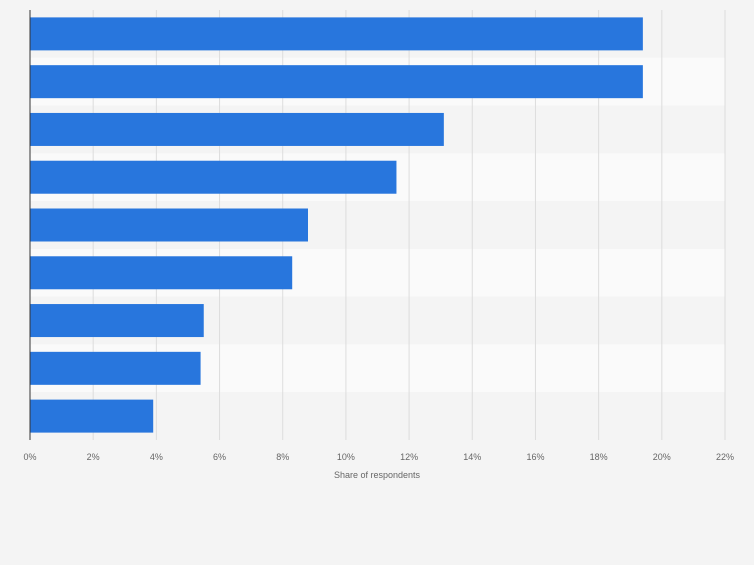 This screenshot has height=565, width=754. What do you see at coordinates (29, 457) in the screenshot?
I see `x-tick-label: 0%` at bounding box center [29, 457].